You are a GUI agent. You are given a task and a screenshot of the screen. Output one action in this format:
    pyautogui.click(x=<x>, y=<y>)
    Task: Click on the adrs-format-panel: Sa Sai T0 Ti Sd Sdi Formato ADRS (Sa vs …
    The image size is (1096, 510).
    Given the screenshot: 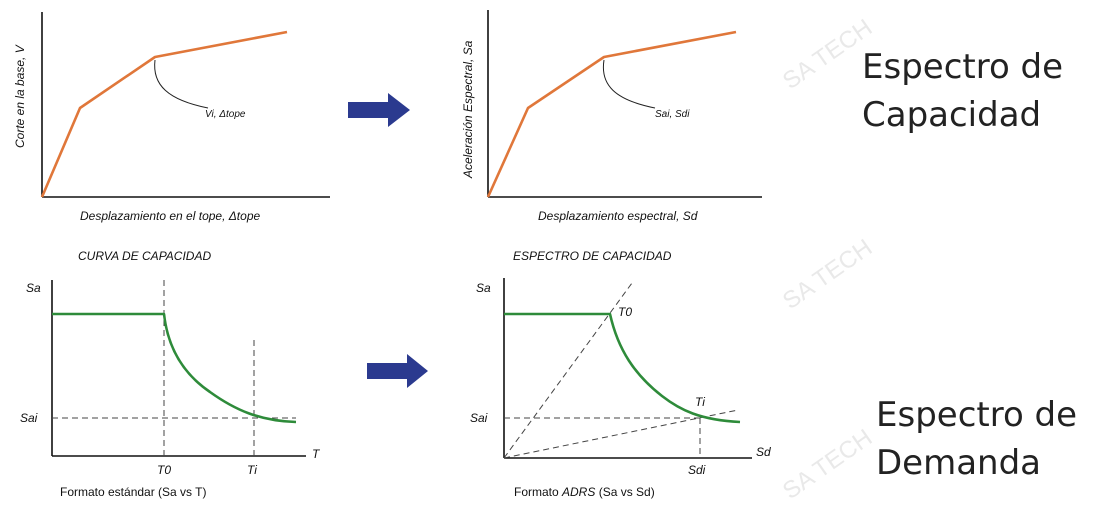 What is the action you would take?
    pyautogui.click(x=620, y=388)
    